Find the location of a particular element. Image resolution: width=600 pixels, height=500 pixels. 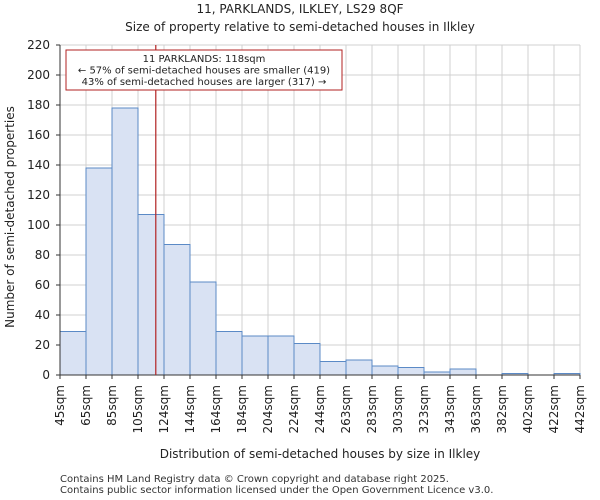

x-tick-label: 184sqm is located at coordinates (242, 409).